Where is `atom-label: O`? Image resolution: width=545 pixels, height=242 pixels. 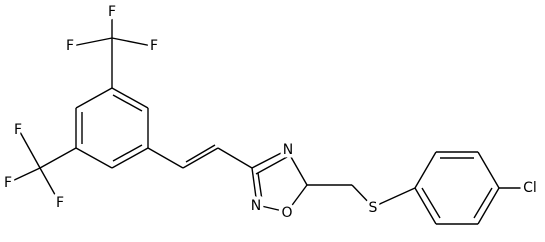
atom-label: O is located at coordinates (286, 213).